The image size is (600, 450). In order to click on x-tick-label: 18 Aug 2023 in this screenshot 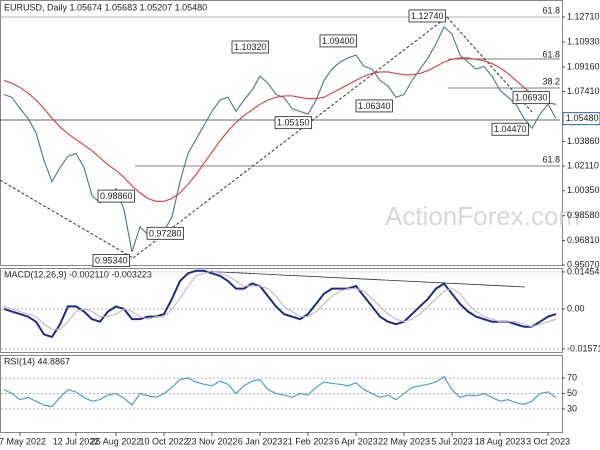, I will do `click(500, 441)`.